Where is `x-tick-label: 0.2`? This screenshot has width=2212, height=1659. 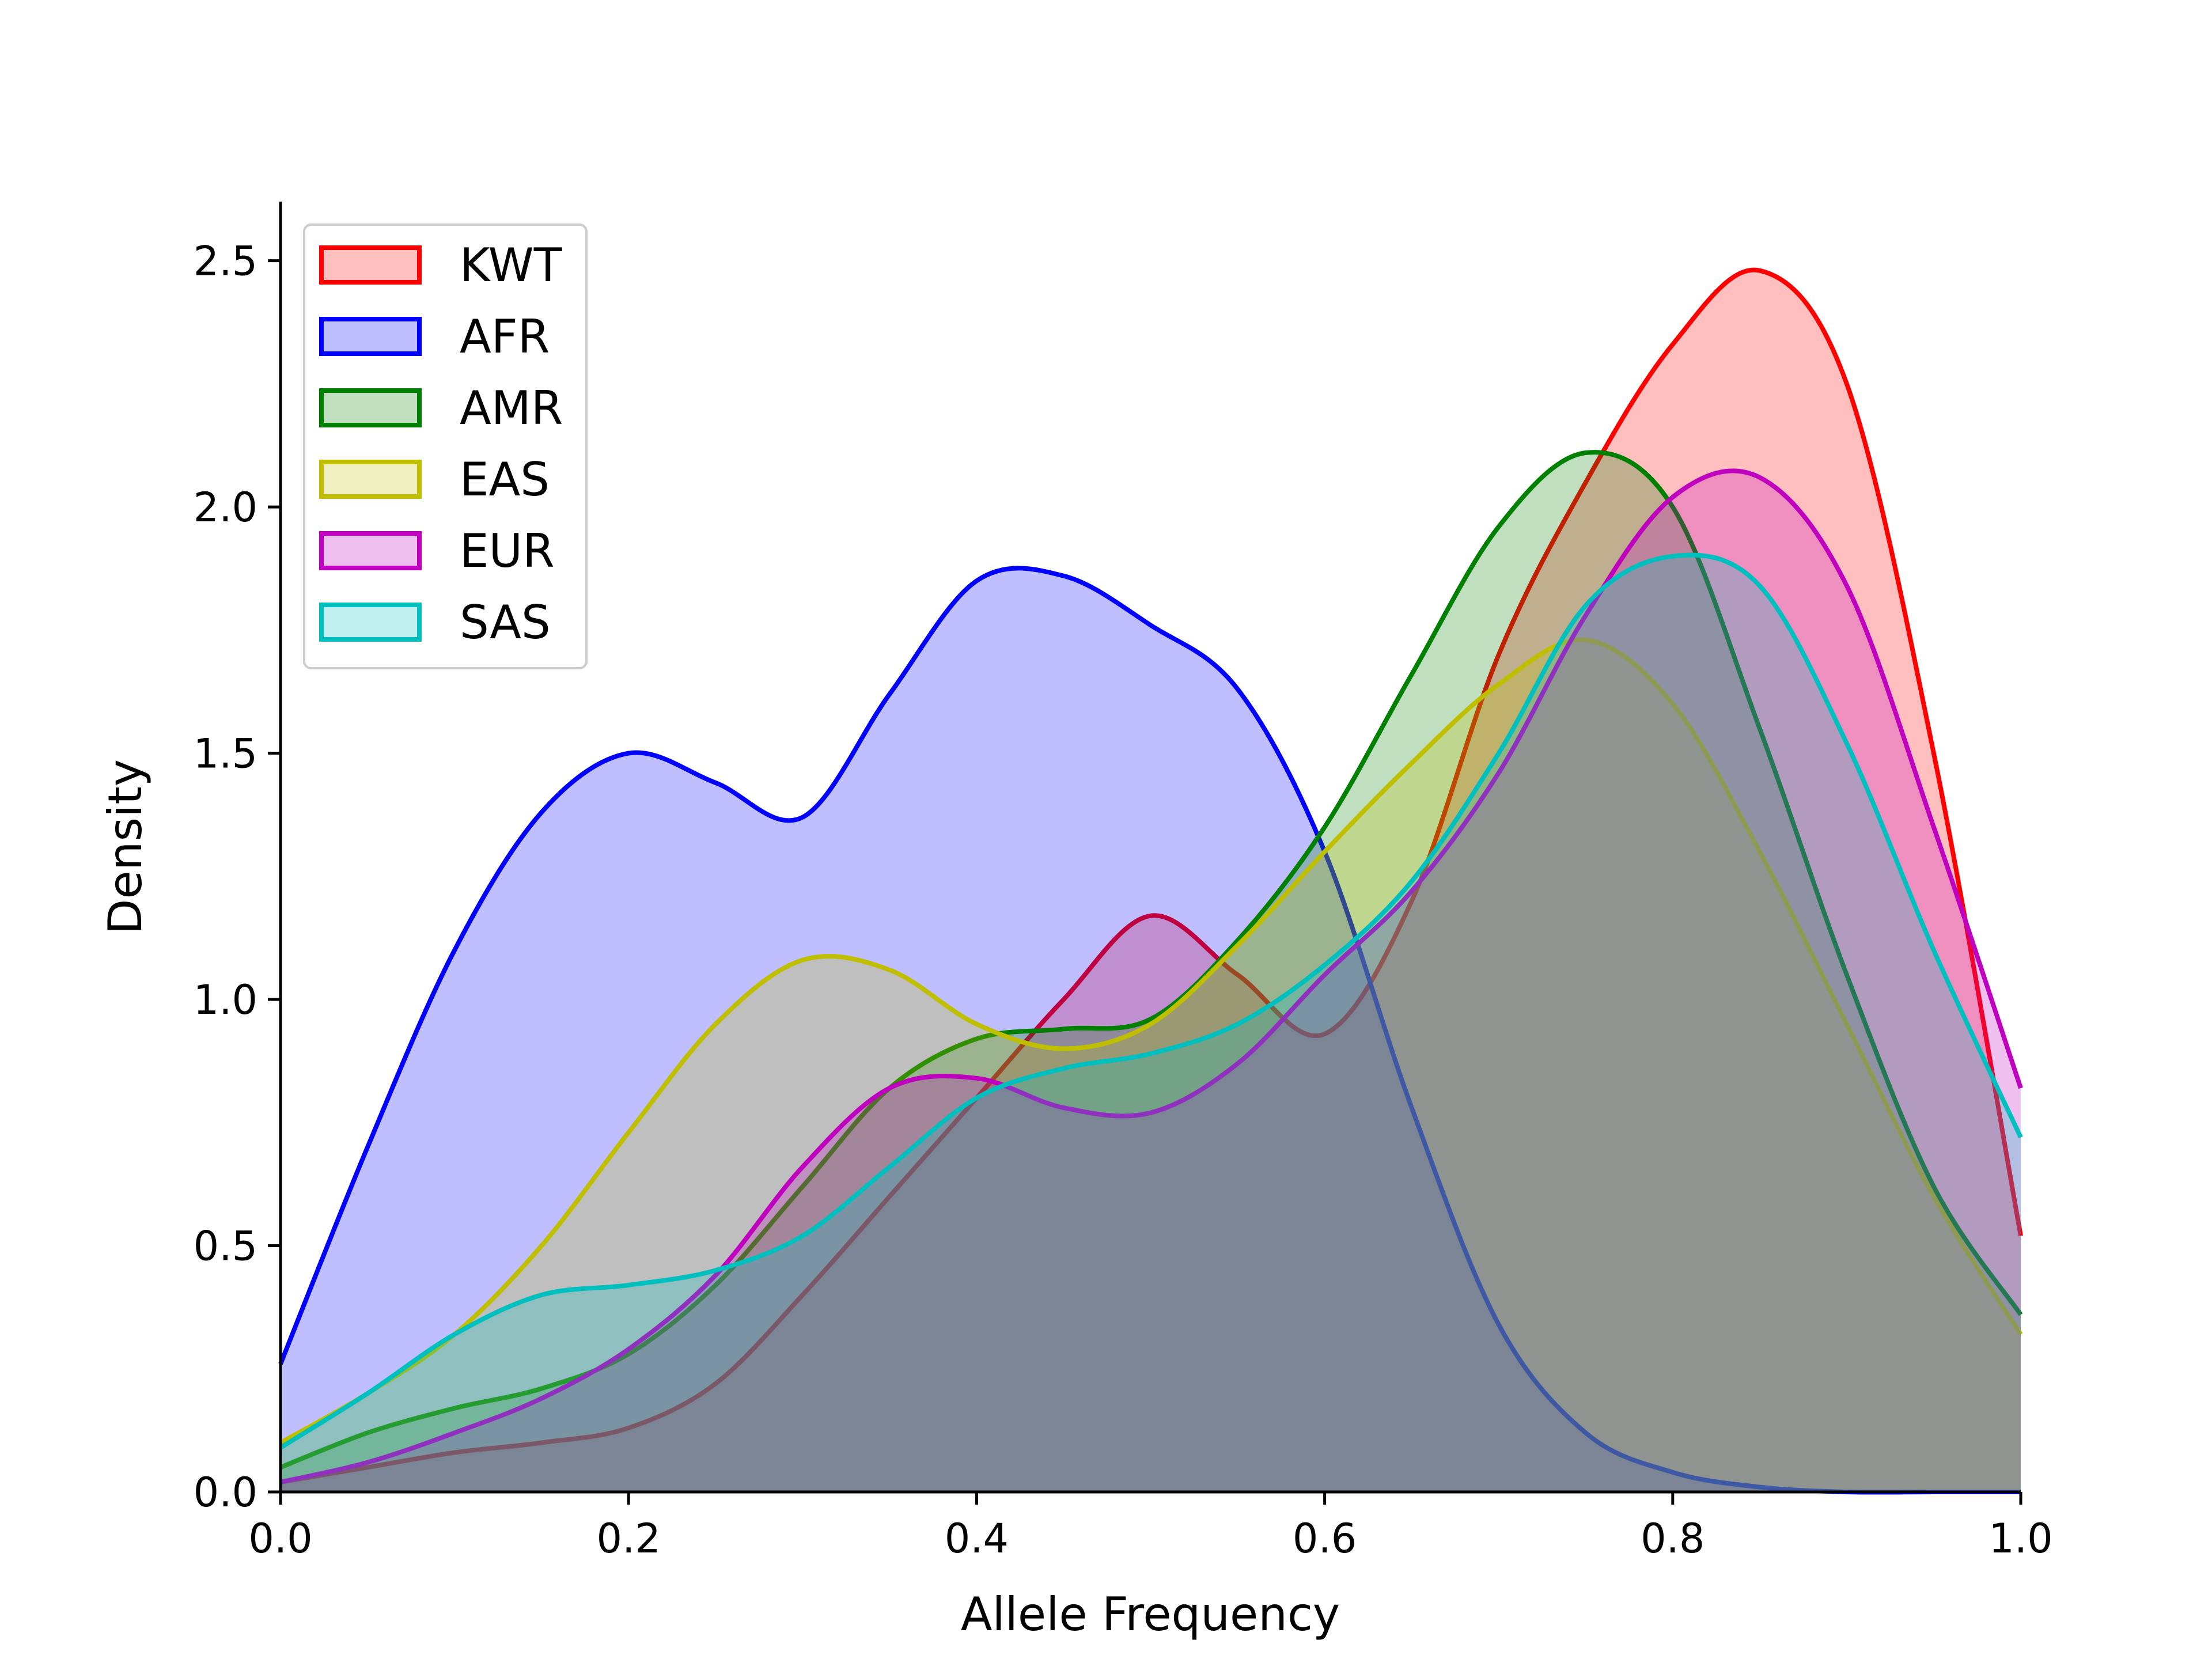
x-tick-label: 0.2 is located at coordinates (629, 1538).